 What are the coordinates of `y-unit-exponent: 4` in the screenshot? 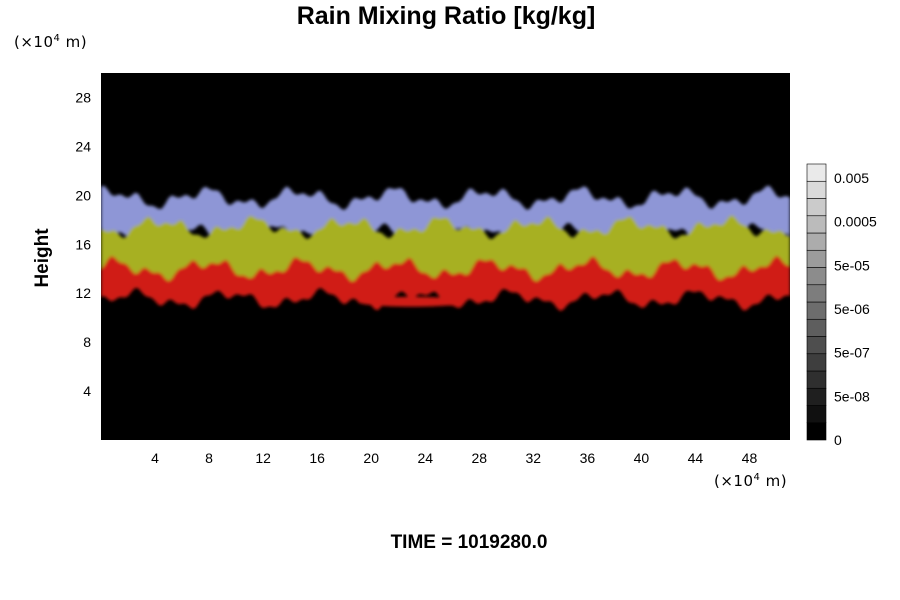 It's located at (57, 38).